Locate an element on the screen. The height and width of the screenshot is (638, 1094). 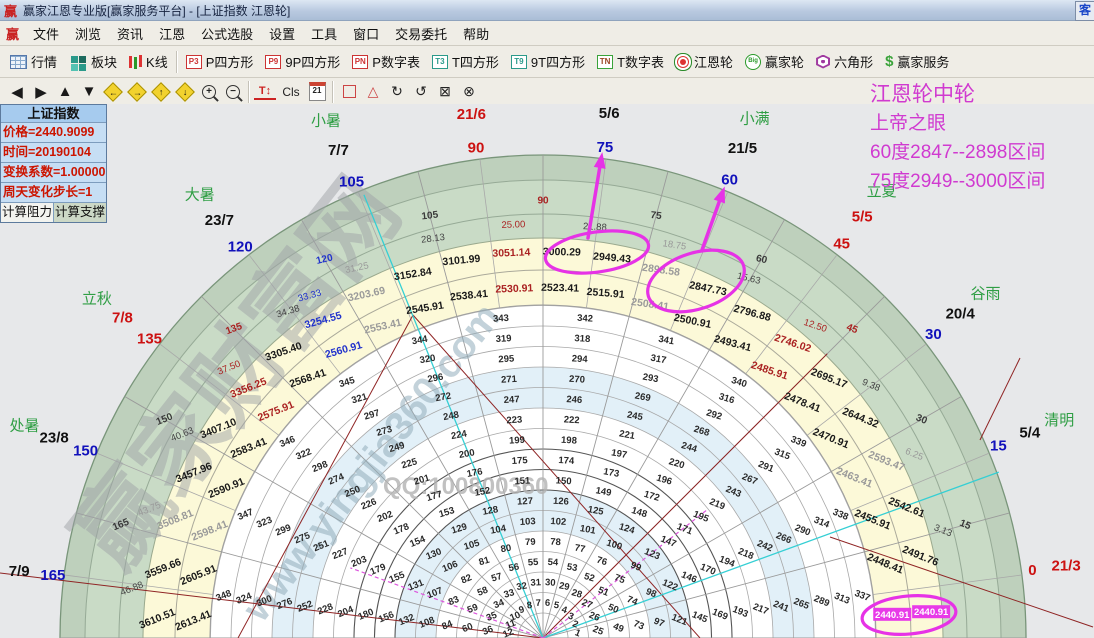
wheel-label: 54 is located at coordinates (553, 563).